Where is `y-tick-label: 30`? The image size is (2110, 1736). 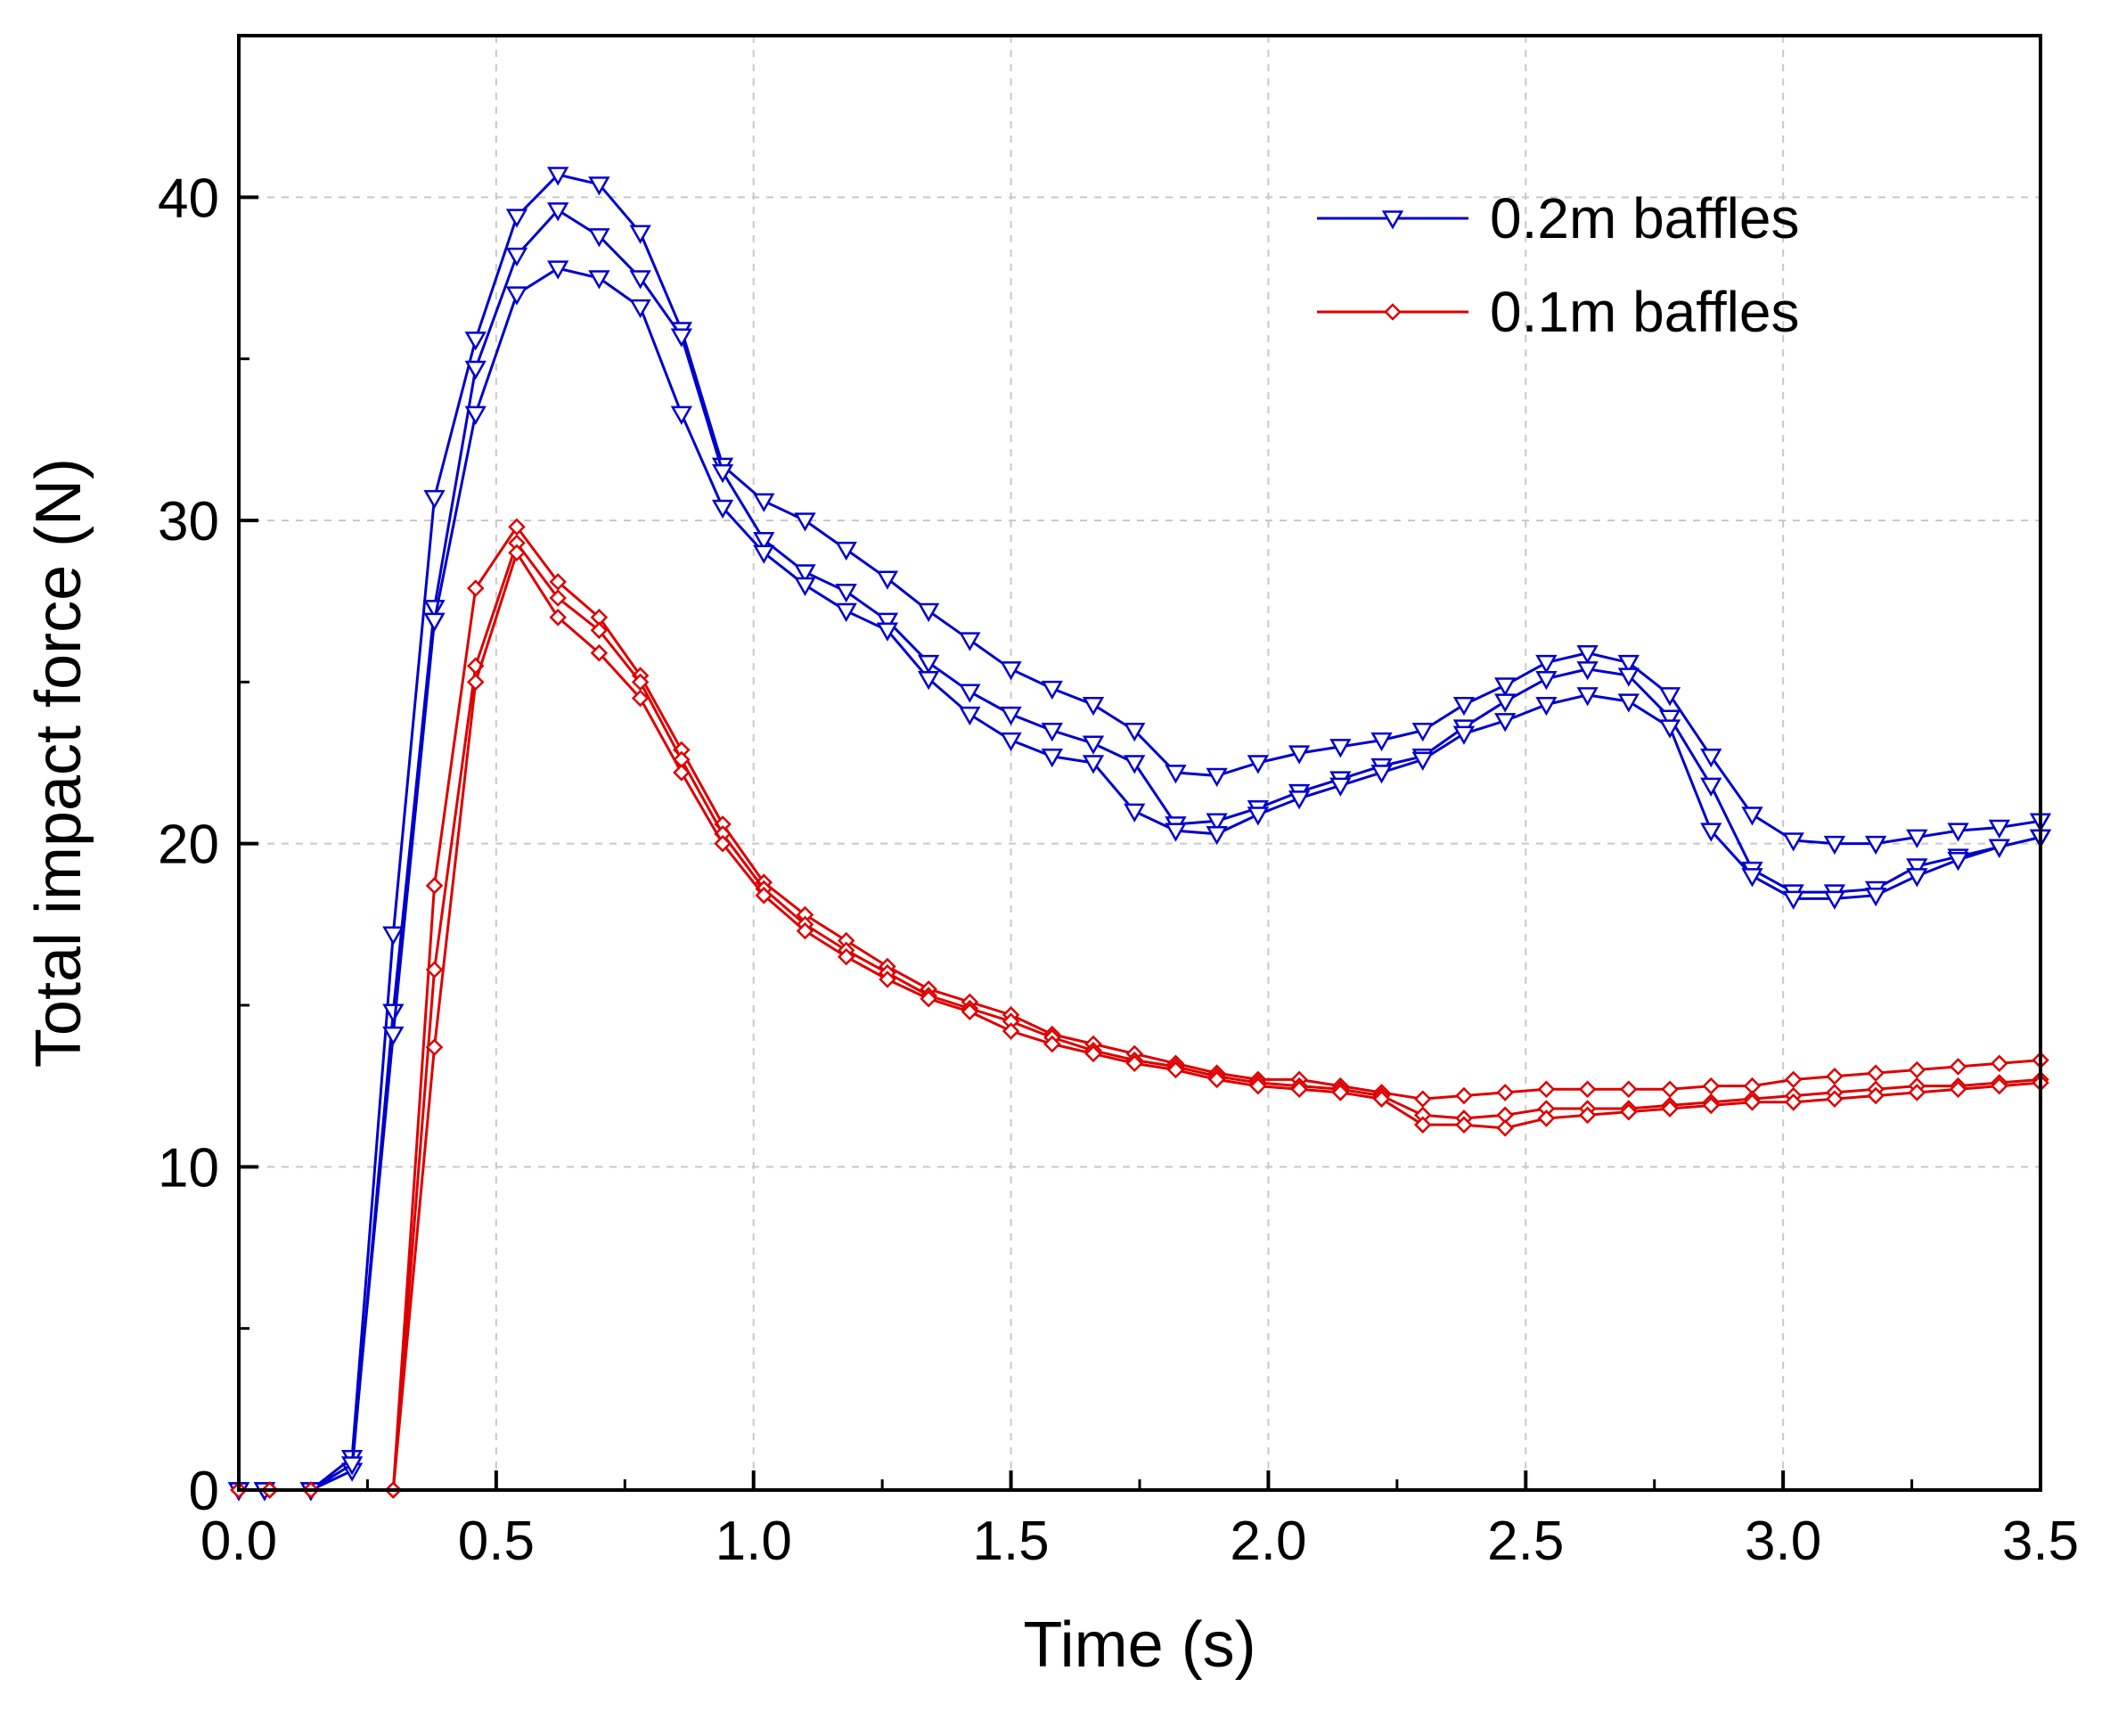 y-tick-label: 30 is located at coordinates (188, 522).